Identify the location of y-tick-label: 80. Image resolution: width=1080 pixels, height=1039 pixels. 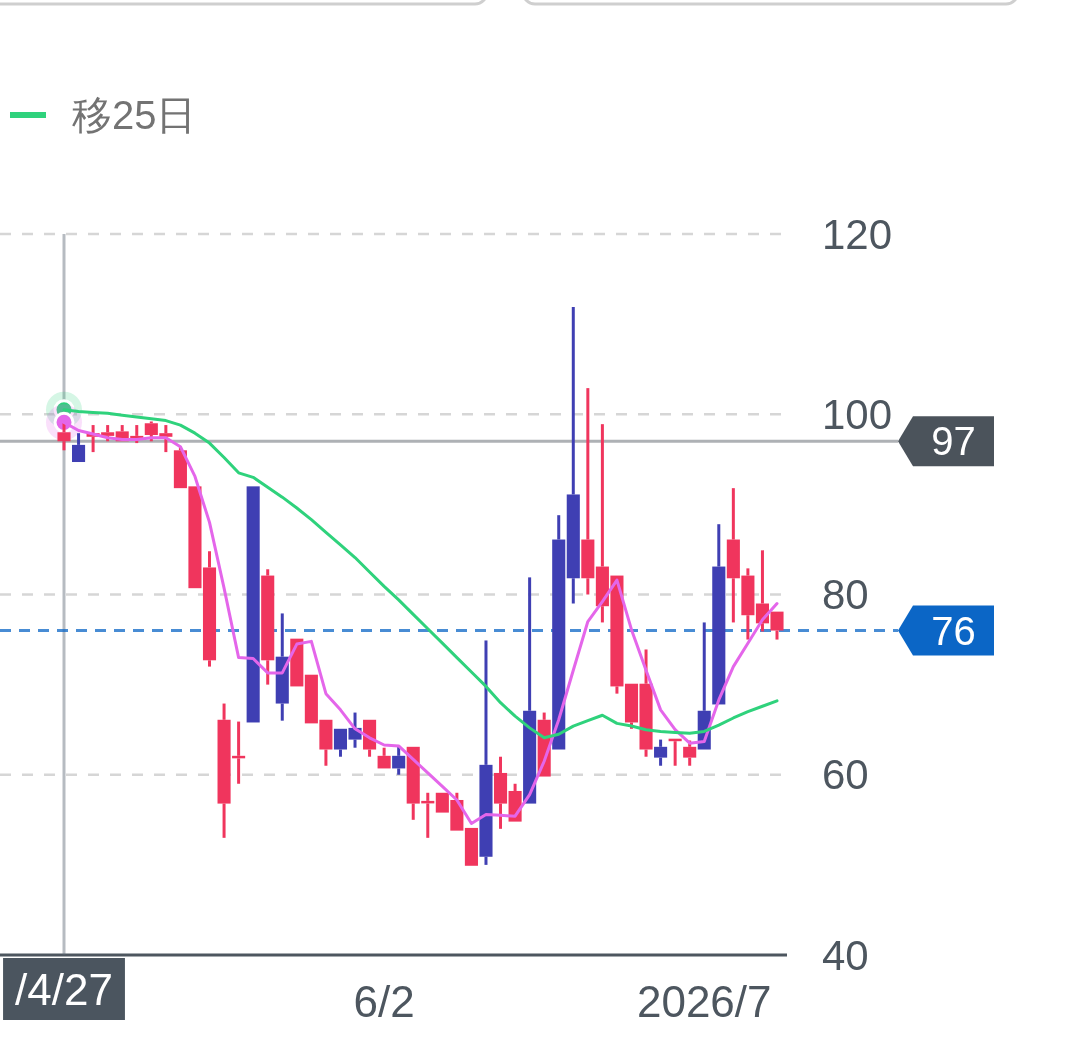
(845, 594).